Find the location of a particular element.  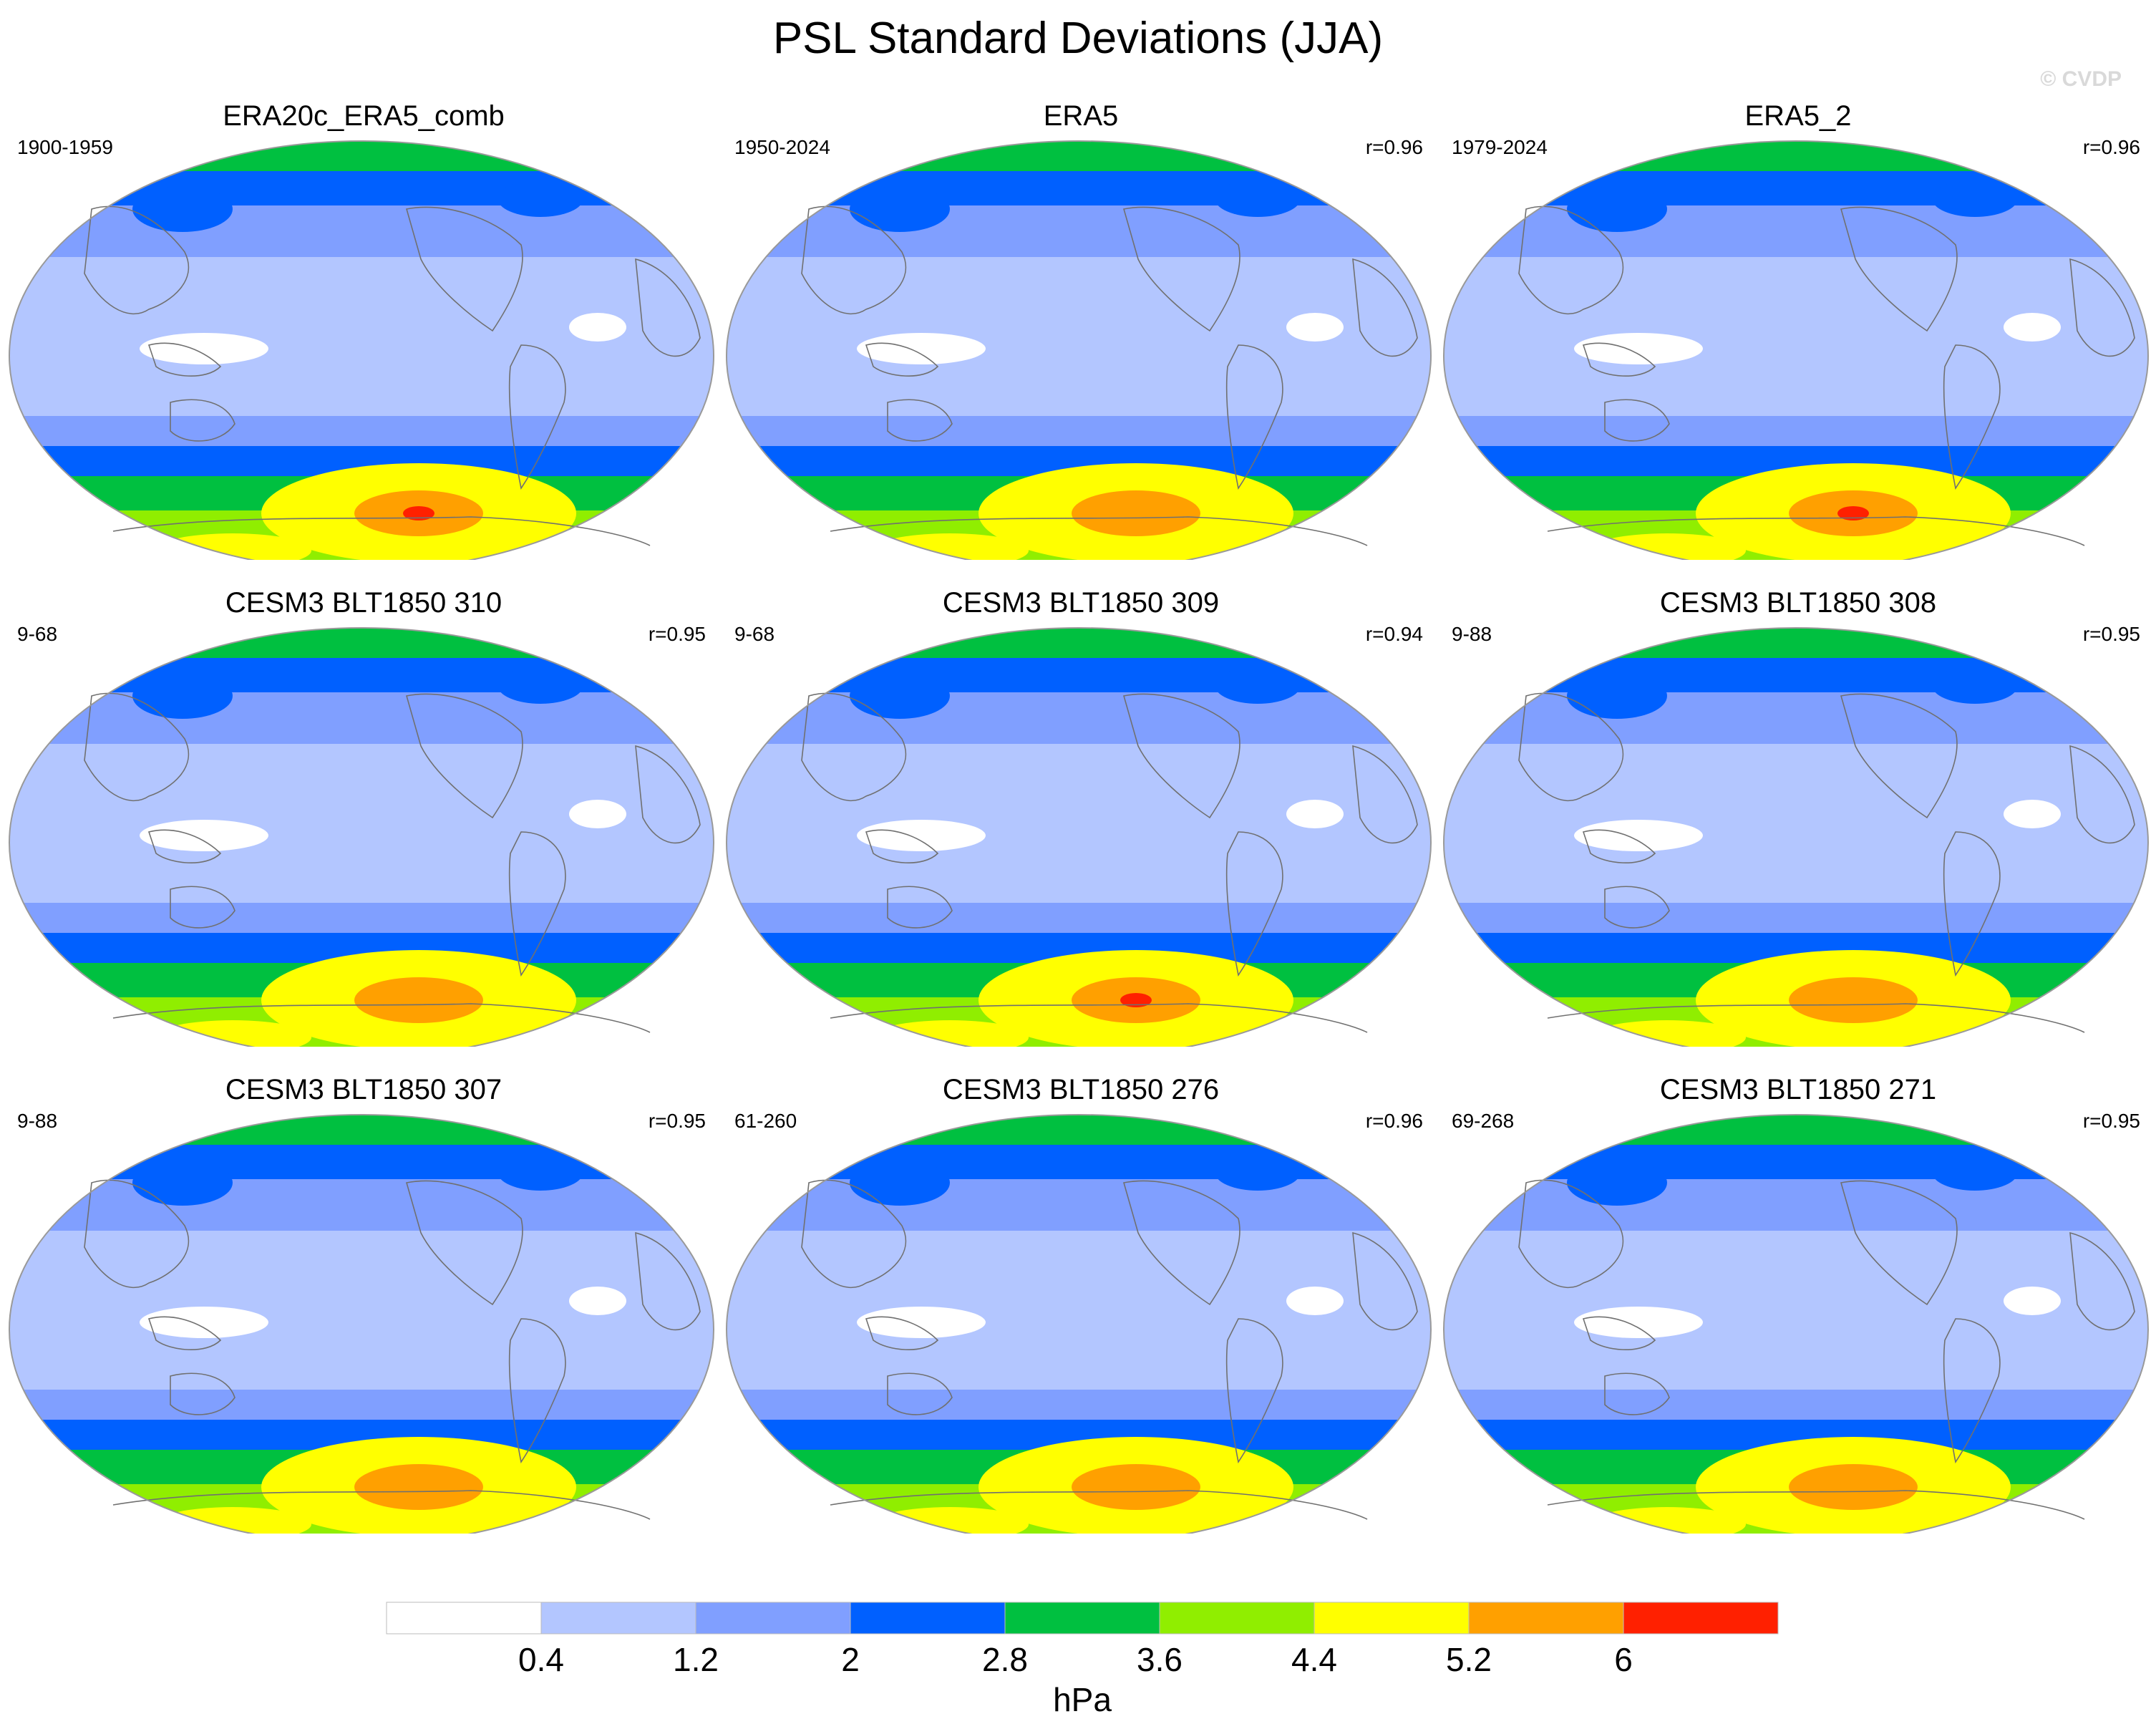

panel-title: CESM3 BLT1850 309 is located at coordinates (1081, 603).